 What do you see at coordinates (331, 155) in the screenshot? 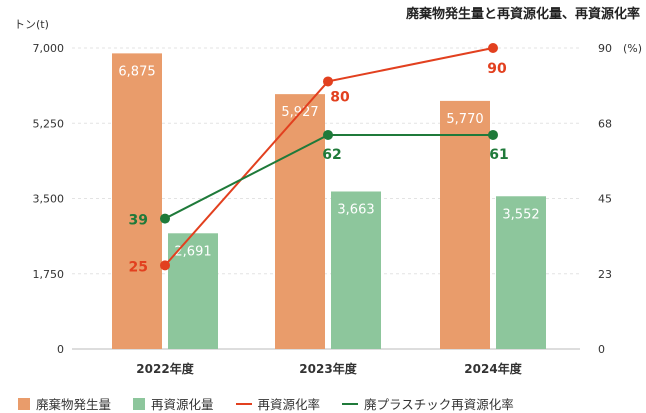
I see `point-label: 62` at bounding box center [331, 155].